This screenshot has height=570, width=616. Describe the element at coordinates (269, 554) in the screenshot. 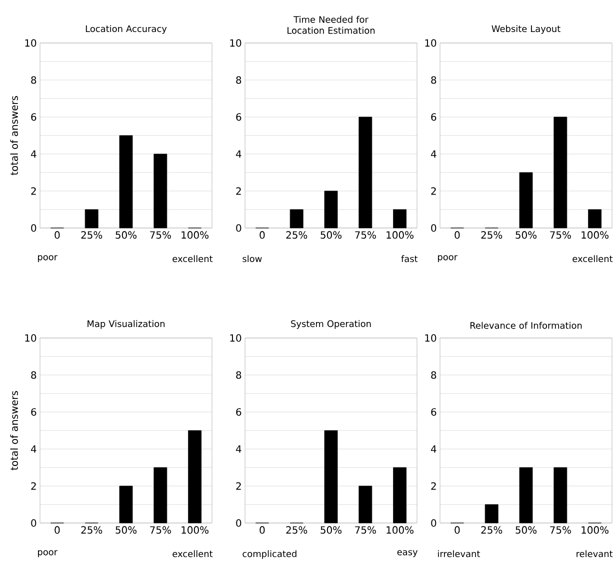

I see `text: complicated` at that location.